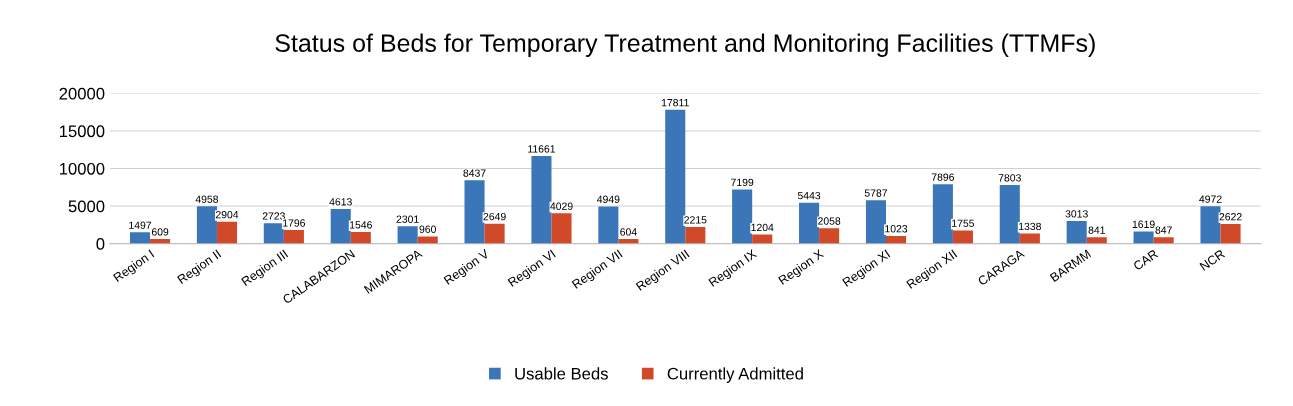 This screenshot has width=1293, height=406. Describe the element at coordinates (608, 199) in the screenshot. I see `data-label: 4949` at that location.